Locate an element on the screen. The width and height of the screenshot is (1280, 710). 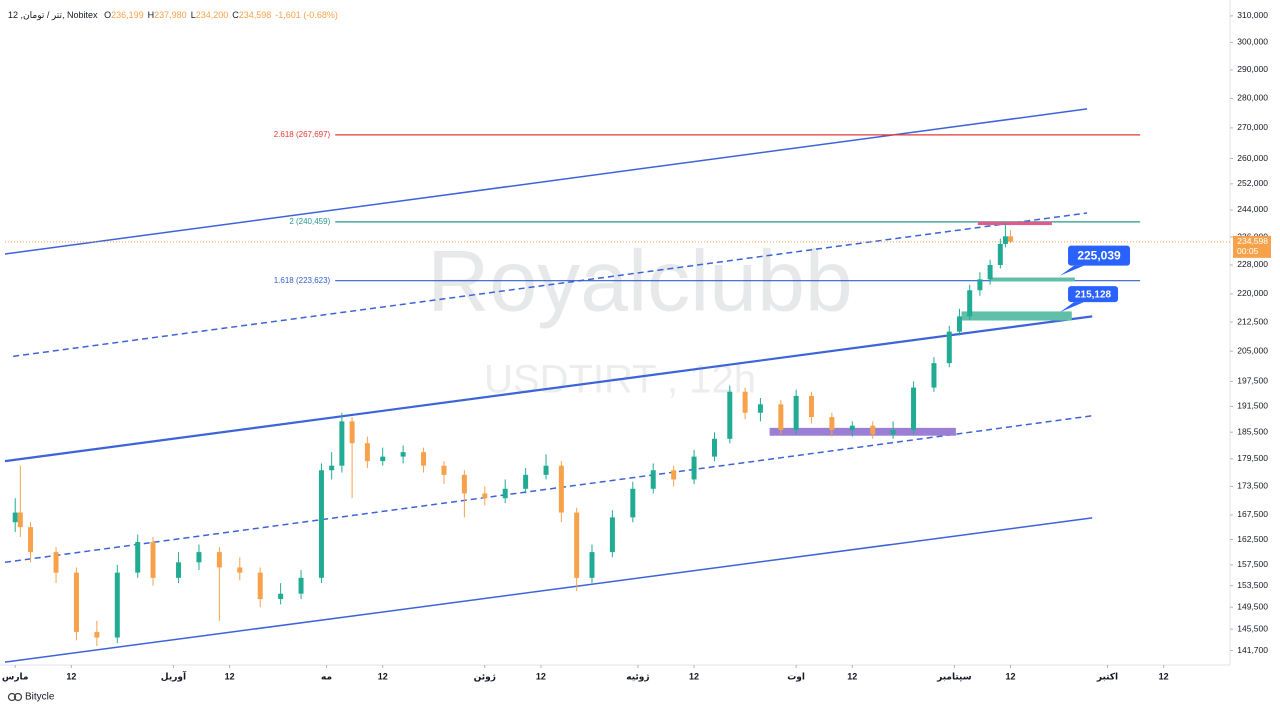
price-tag-timer: 00:05 is located at coordinates (1248, 251).